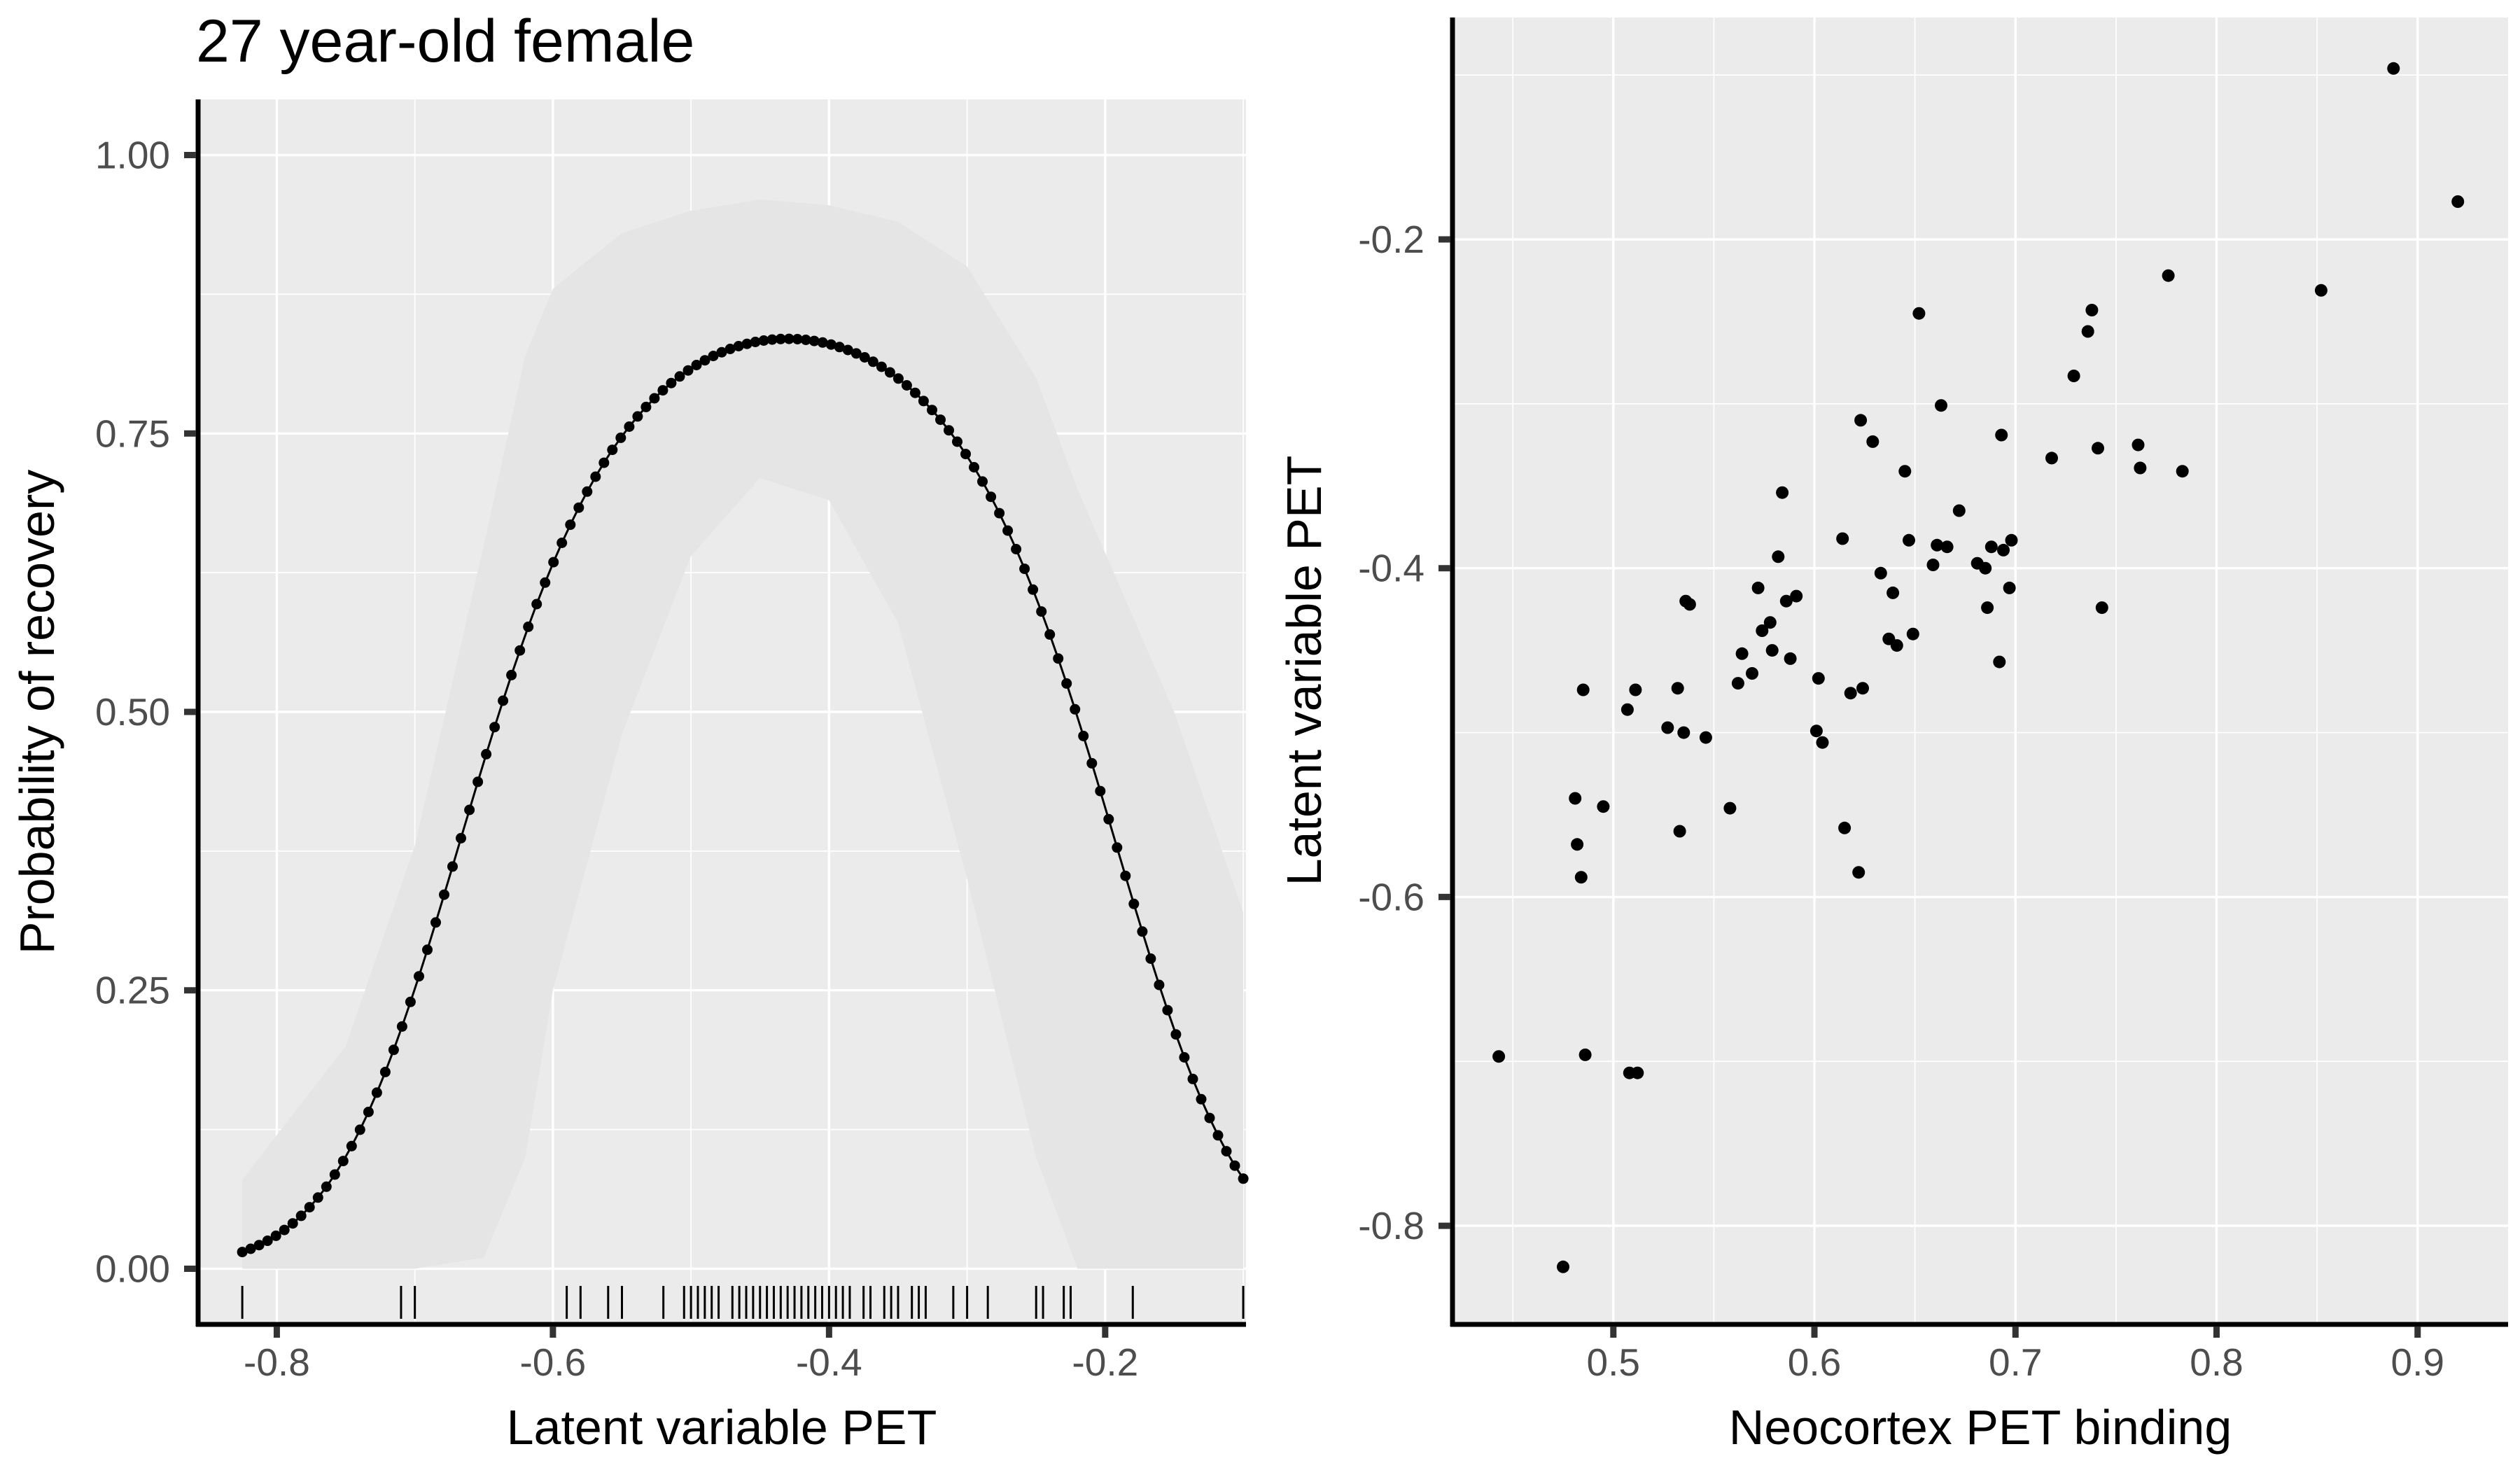 The height and width of the screenshot is (1470, 2520). Describe the element at coordinates (1391, 896) in the screenshot. I see `right-y-tick-label: -0.6` at that location.